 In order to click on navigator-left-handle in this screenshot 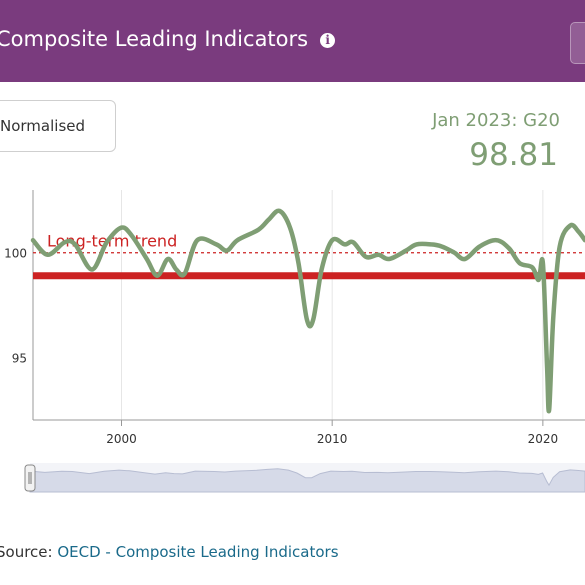, I will do `click(30, 478)`.